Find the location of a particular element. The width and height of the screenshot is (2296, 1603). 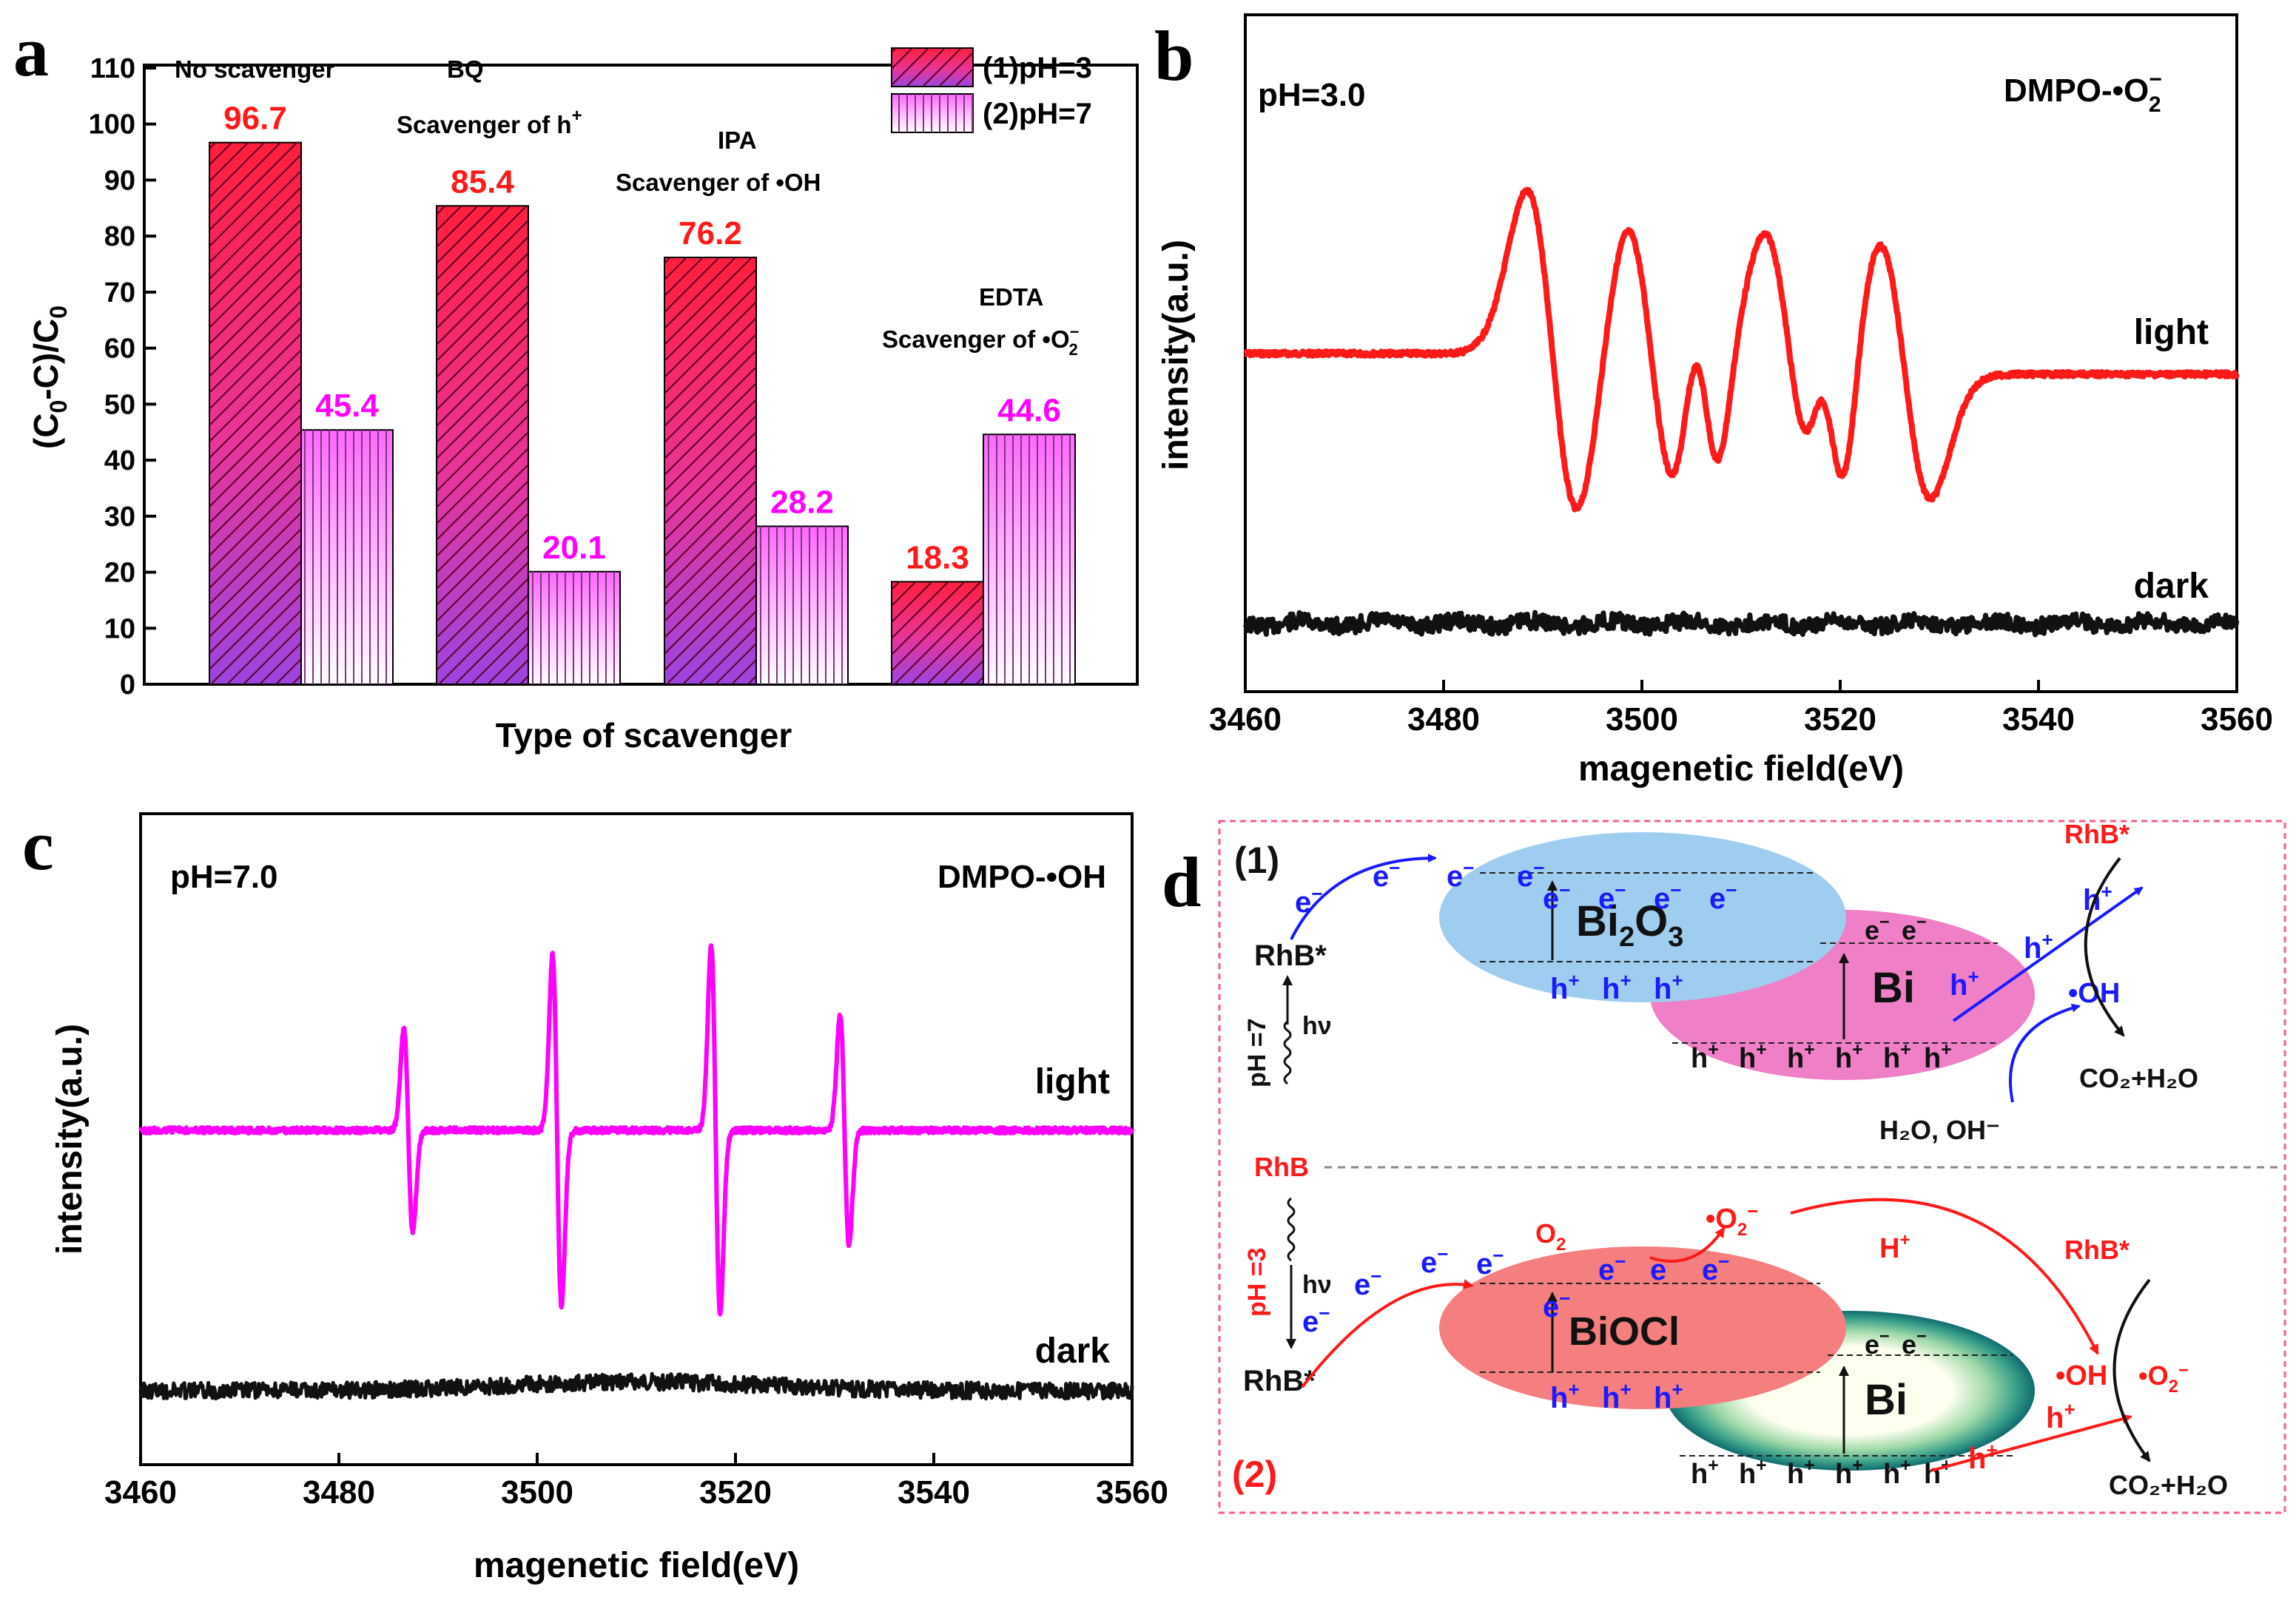

scheme2-tag: (2) is located at coordinates (1254, 1475).